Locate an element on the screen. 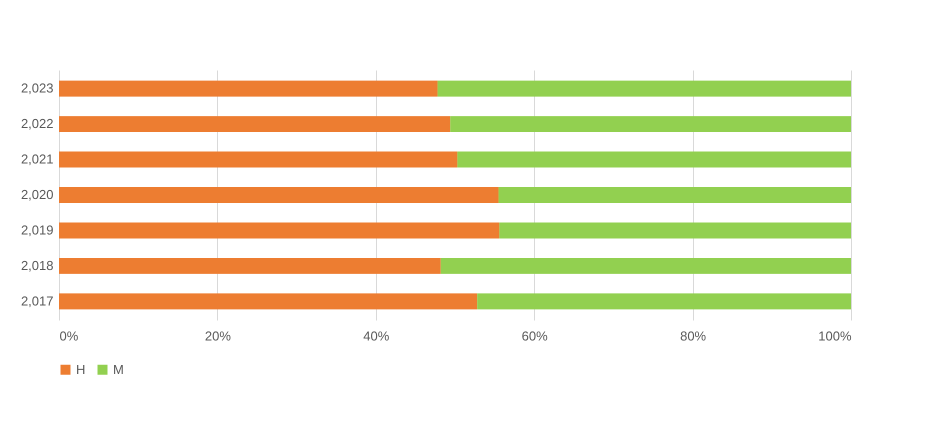  legend-label: H is located at coordinates (81, 369).